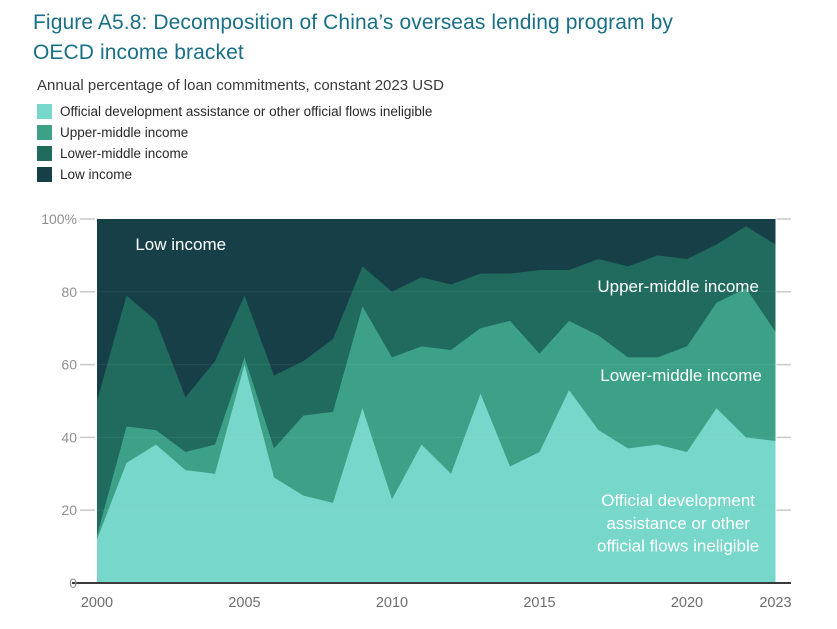 The height and width of the screenshot is (629, 837). Describe the element at coordinates (681, 375) in the screenshot. I see `annotation-label: Lower-middle income` at that location.